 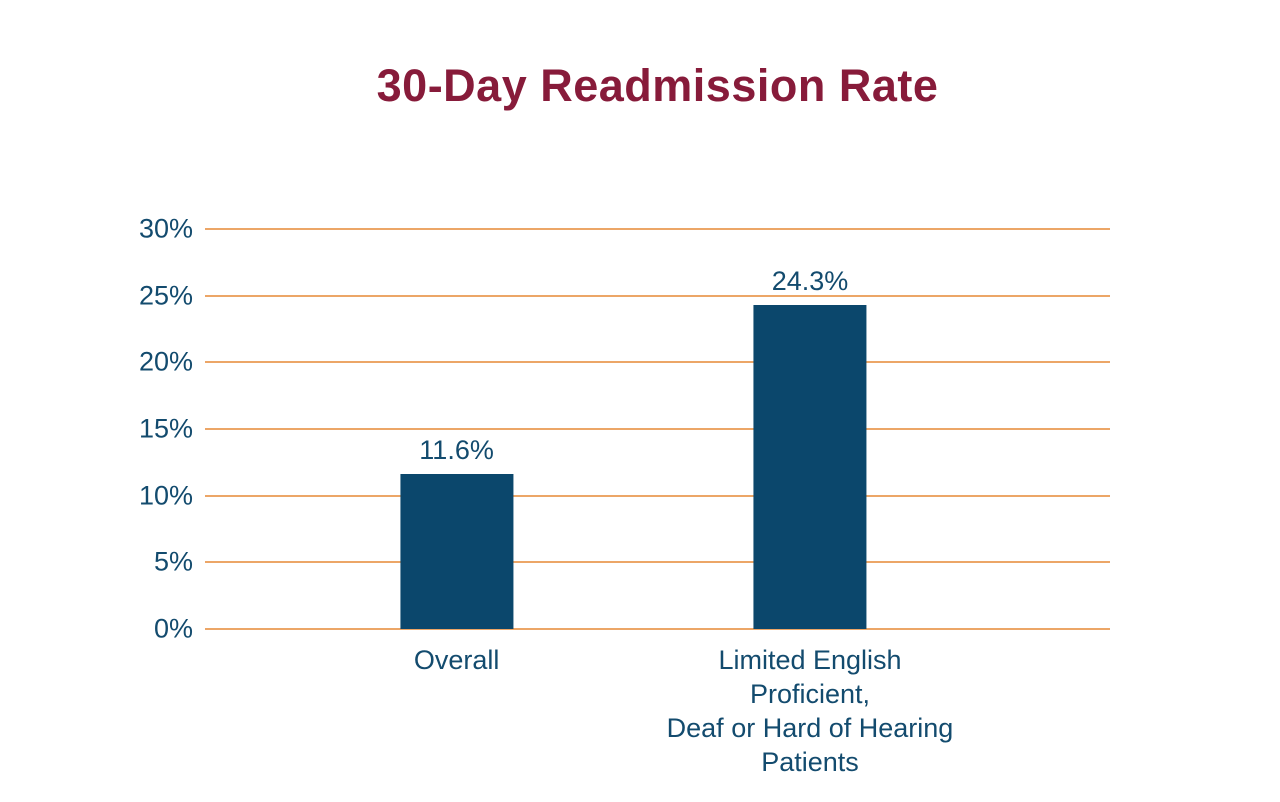 I want to click on gridline-10%: 10%, so click(x=624, y=495).